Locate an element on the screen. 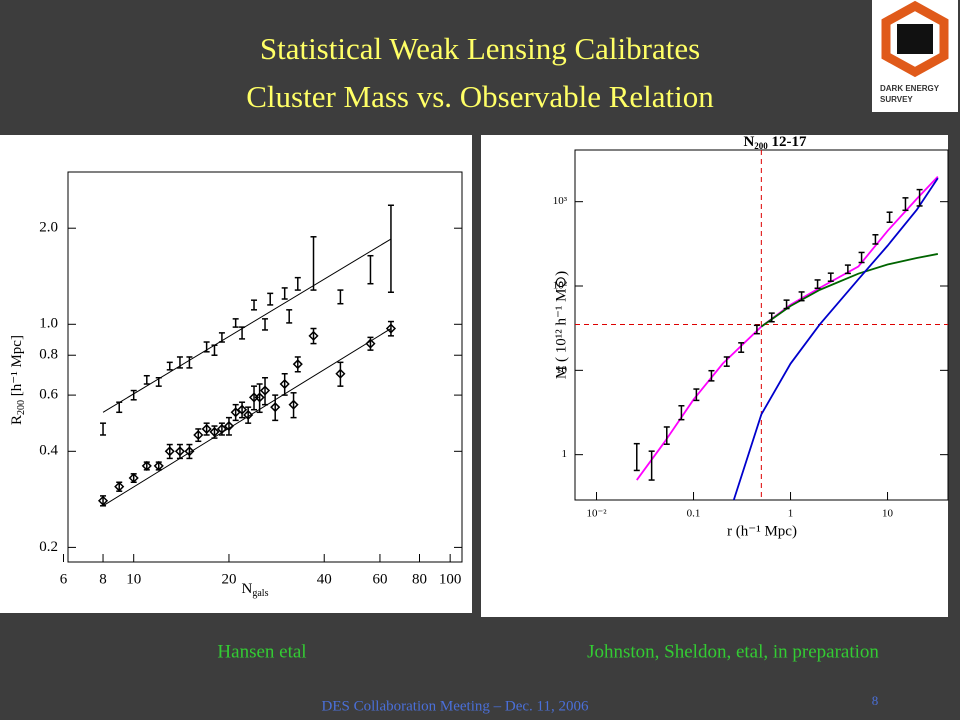  label-part: [h⁻¹ Mpc] is located at coordinates (17, 367).